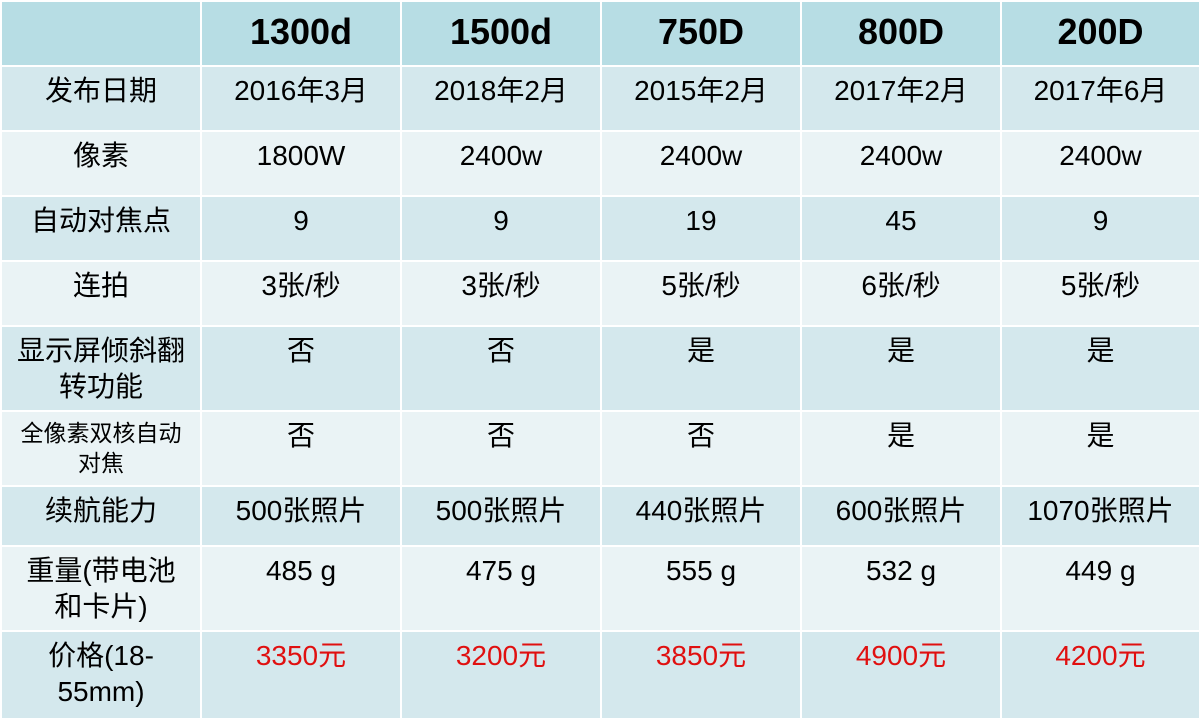 This screenshot has height=720, width=1199. What do you see at coordinates (1099, 588) in the screenshot?
I see `table-cell: 449 g` at bounding box center [1099, 588].